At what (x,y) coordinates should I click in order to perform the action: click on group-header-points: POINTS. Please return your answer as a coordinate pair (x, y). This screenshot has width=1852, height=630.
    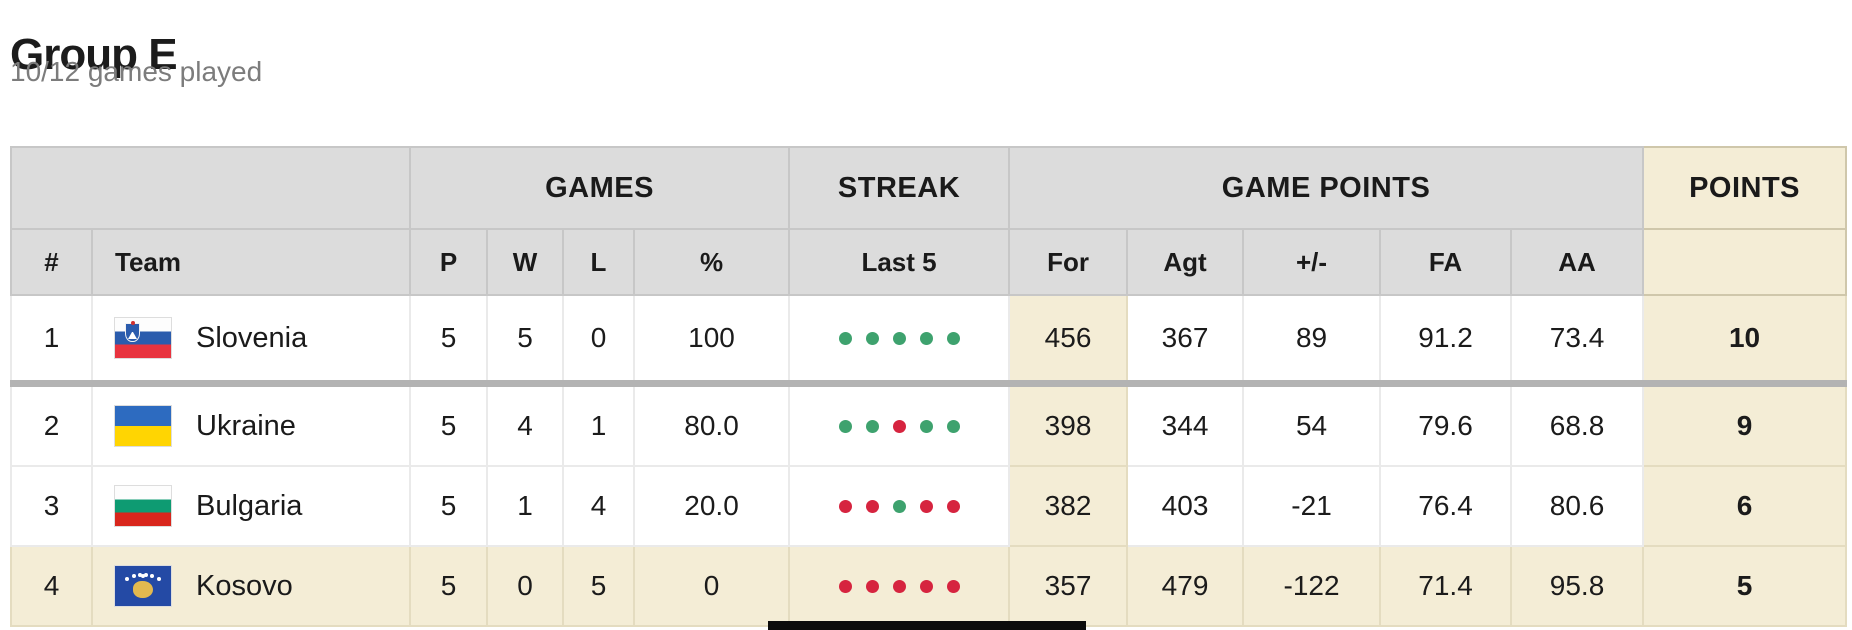
    Looking at the image, I should click on (1745, 188).